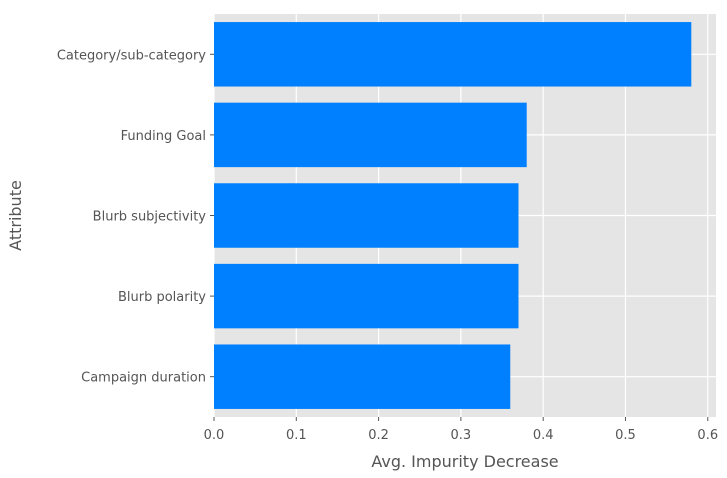 The width and height of the screenshot is (727, 478). What do you see at coordinates (150, 217) in the screenshot?
I see `y-tick-label: Blurb subjectivity` at bounding box center [150, 217].